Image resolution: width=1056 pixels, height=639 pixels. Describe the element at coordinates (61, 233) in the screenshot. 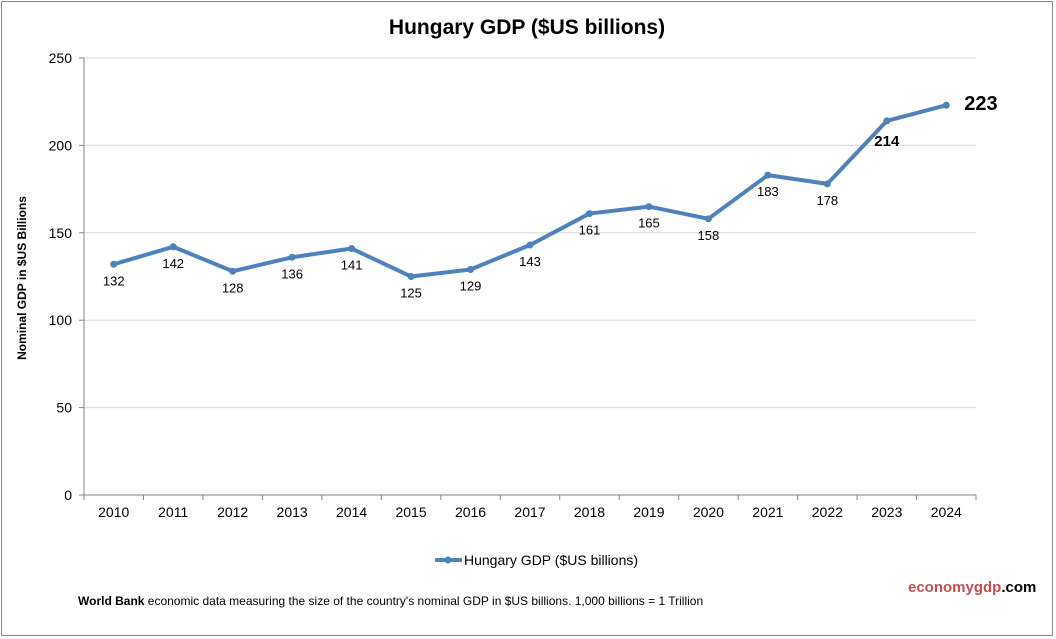

I see `y-tick-label: 150` at that location.